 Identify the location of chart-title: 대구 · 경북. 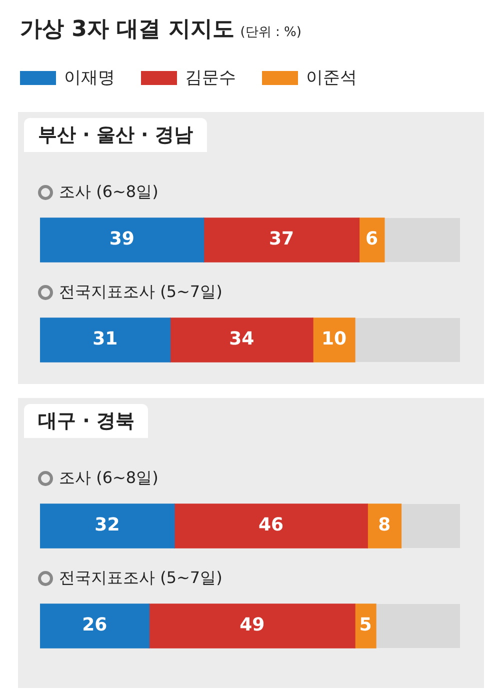
(86, 421).